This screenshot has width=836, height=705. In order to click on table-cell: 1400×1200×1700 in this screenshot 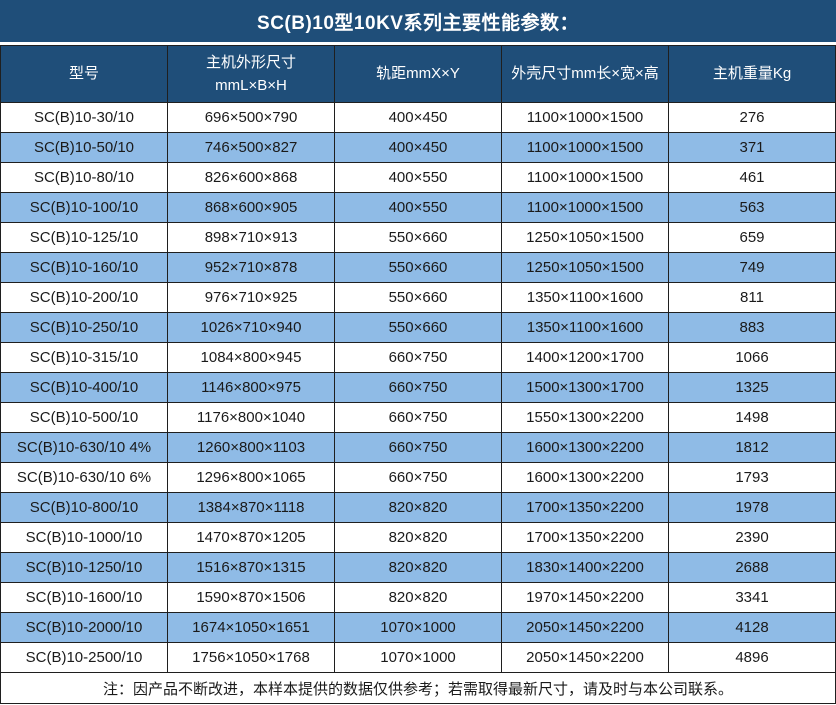, I will do `click(585, 357)`.